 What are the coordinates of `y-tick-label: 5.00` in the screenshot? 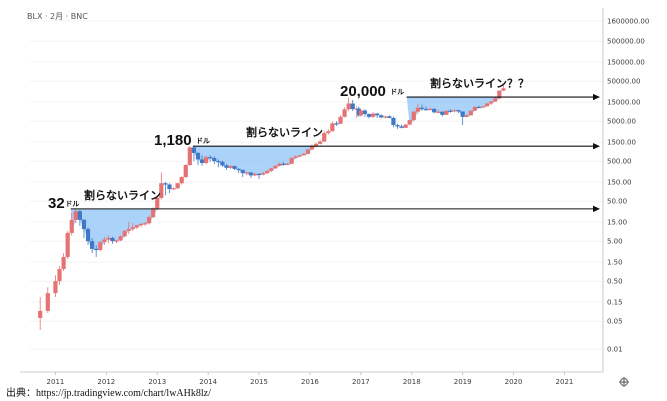 It's located at (615, 242).